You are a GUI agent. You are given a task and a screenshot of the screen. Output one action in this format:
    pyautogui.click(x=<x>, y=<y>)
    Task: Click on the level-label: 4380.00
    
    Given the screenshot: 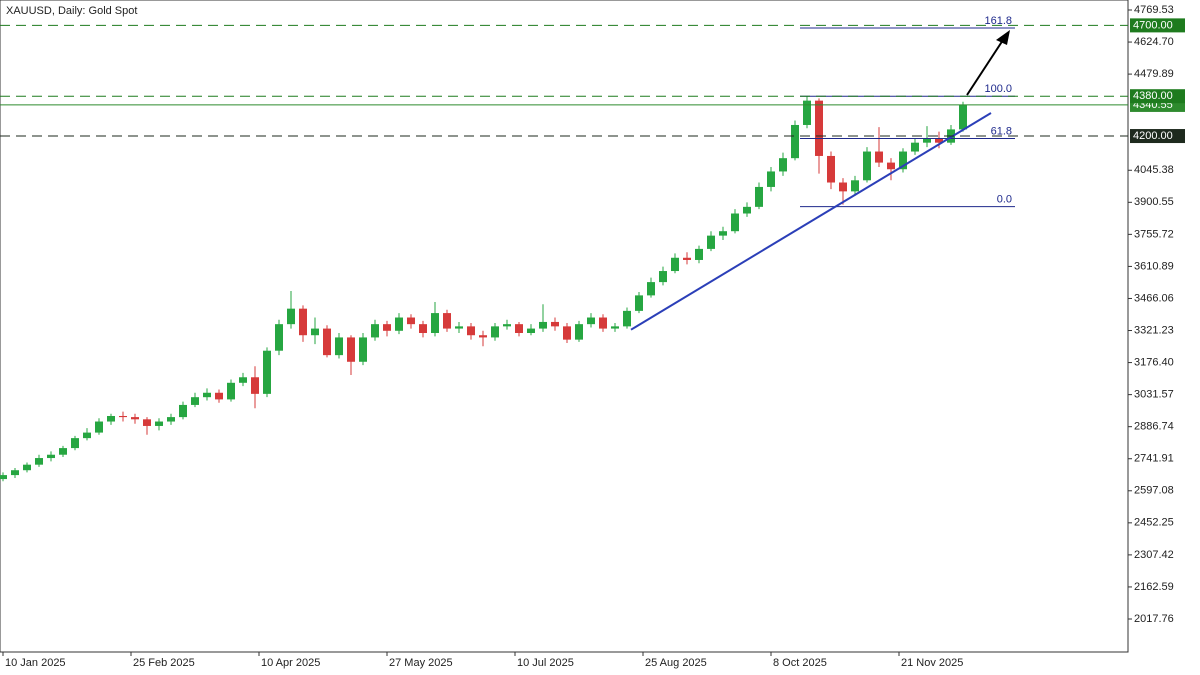 What is the action you would take?
    pyautogui.click(x=1153, y=96)
    